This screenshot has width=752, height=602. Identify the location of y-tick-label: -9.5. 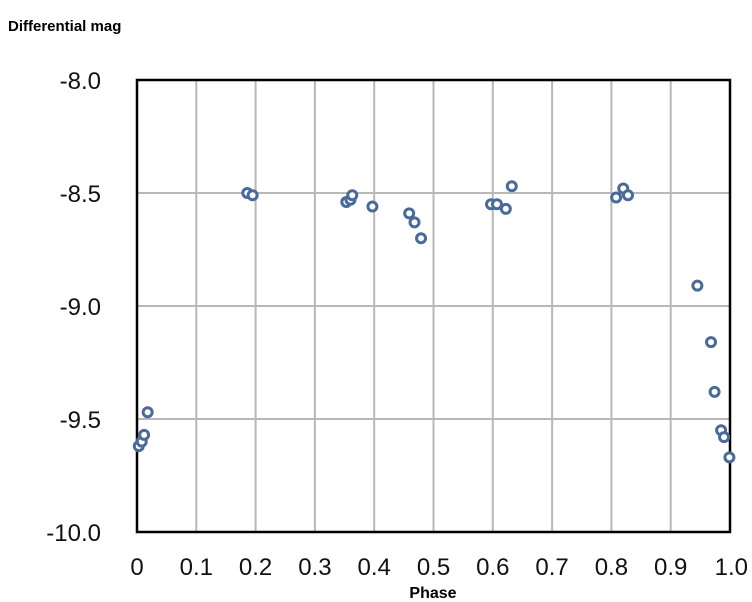
(80, 420).